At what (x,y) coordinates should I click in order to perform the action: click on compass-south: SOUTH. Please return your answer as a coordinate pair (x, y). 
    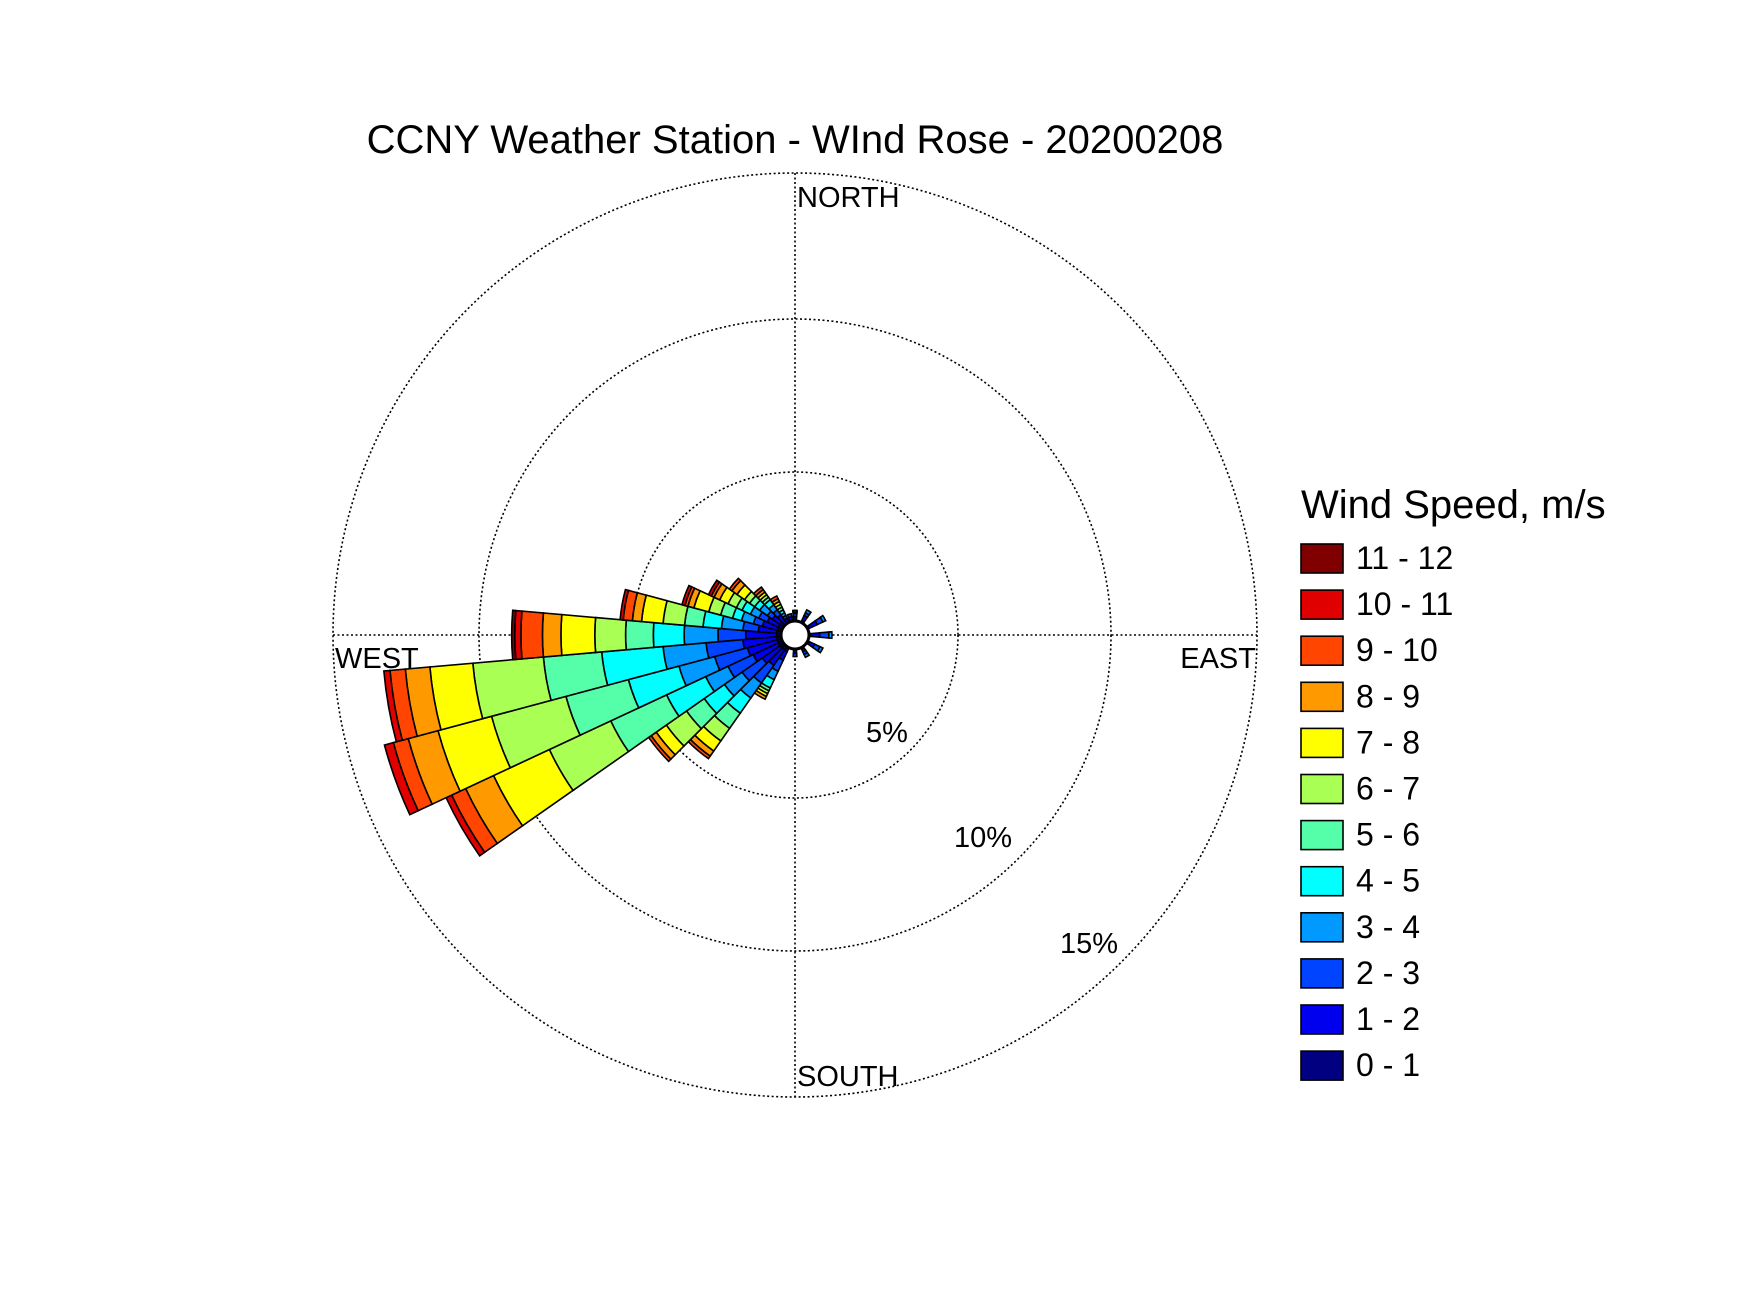
    Looking at the image, I should click on (848, 1077).